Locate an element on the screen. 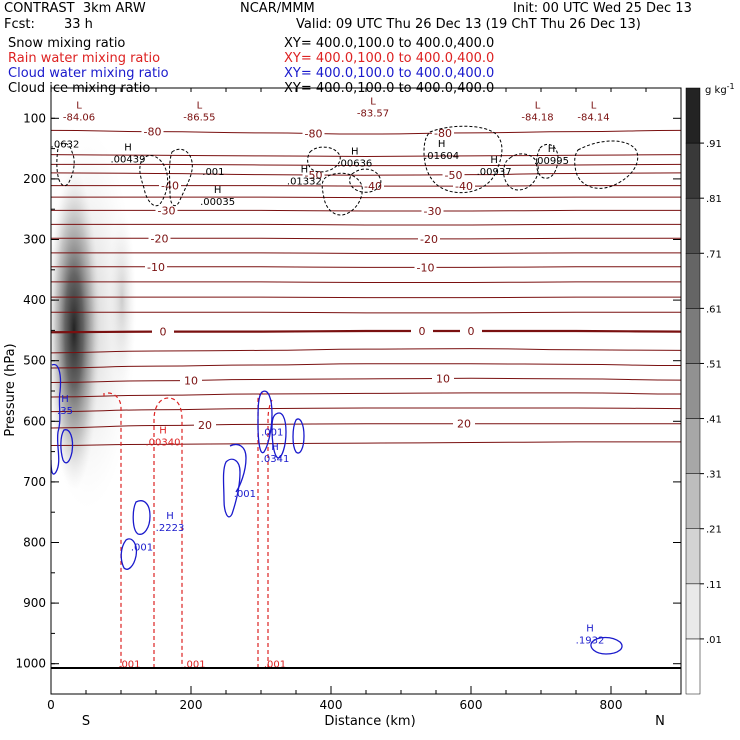 Image resolution: width=740 pixels, height=740 pixels. snow-mixing-ratio-shading is located at coordinates (93, 320).